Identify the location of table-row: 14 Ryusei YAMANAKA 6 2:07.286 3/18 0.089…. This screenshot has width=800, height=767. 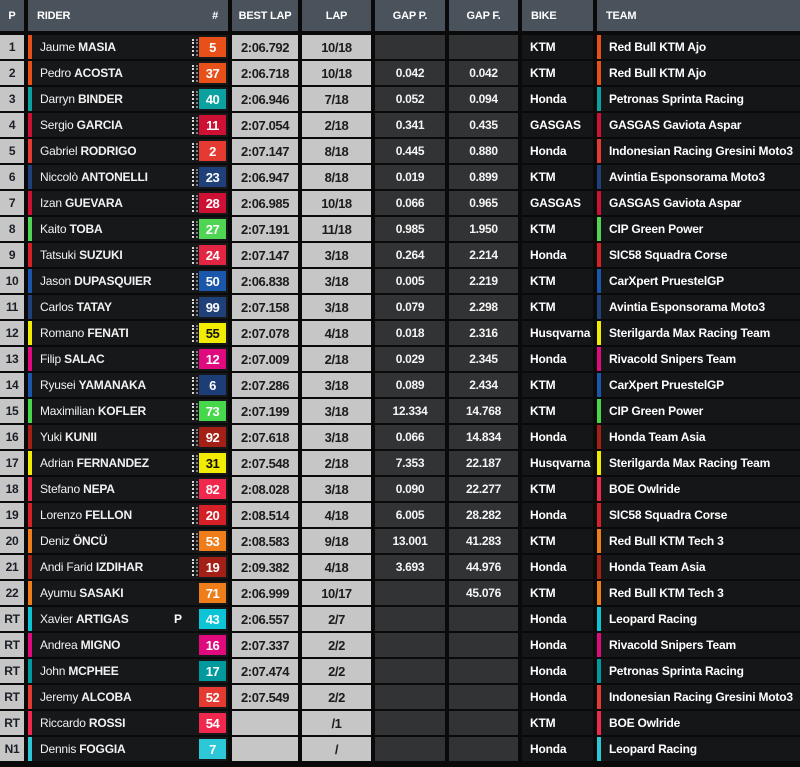
(400, 385).